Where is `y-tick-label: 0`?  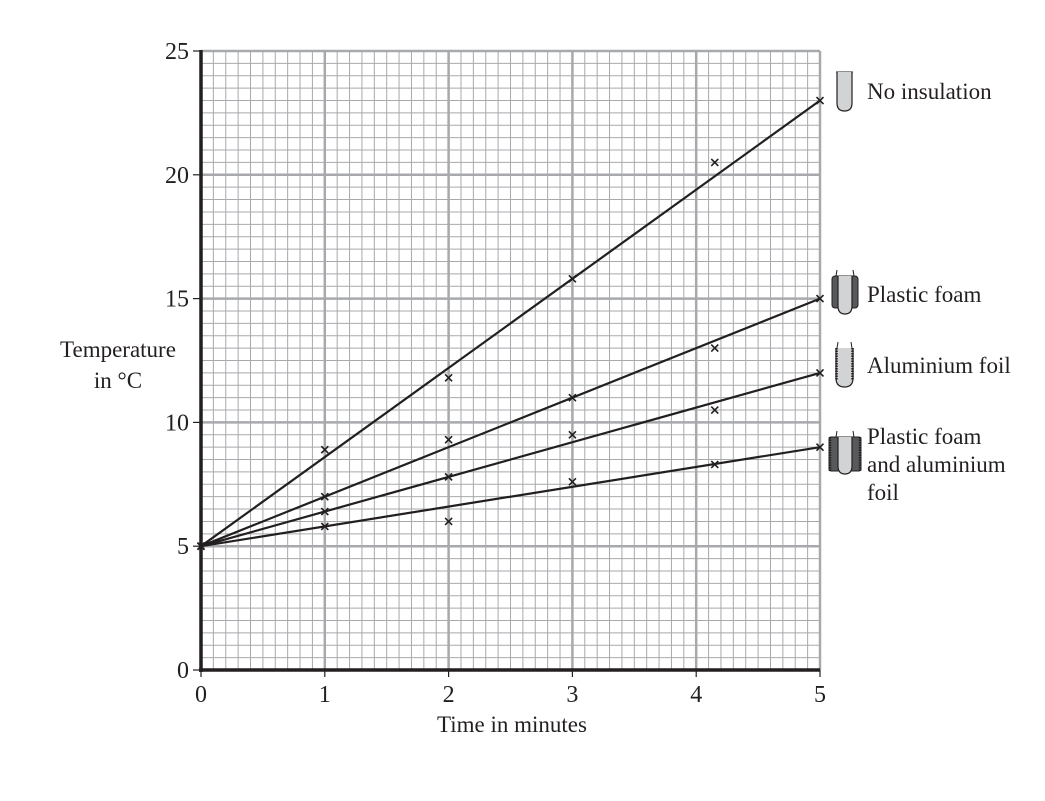 y-tick-label: 0 is located at coordinates (183, 671).